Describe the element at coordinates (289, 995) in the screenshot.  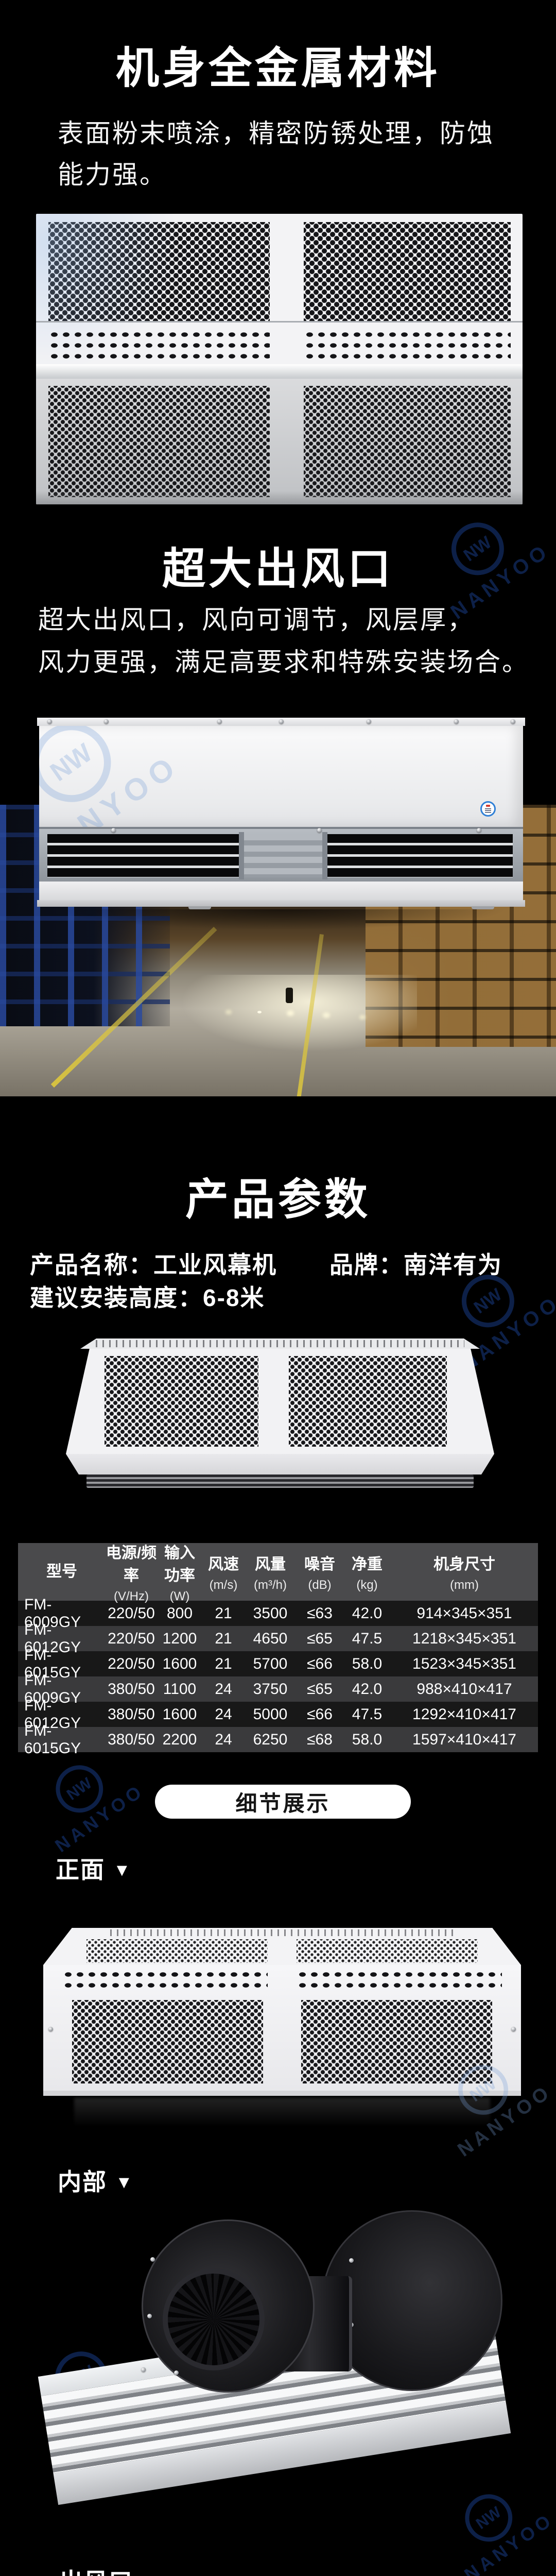
I see `distant-figure` at that location.